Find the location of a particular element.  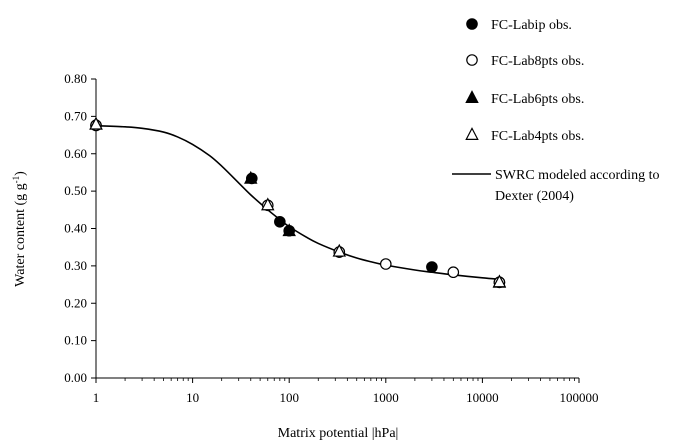

legend-label-labip: FC-Labip obs. is located at coordinates (531, 25).